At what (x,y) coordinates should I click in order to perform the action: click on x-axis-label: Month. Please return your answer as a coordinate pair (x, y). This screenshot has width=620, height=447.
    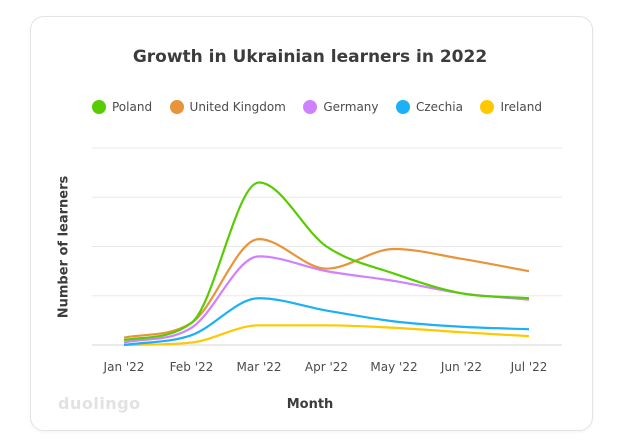
    Looking at the image, I should click on (310, 404).